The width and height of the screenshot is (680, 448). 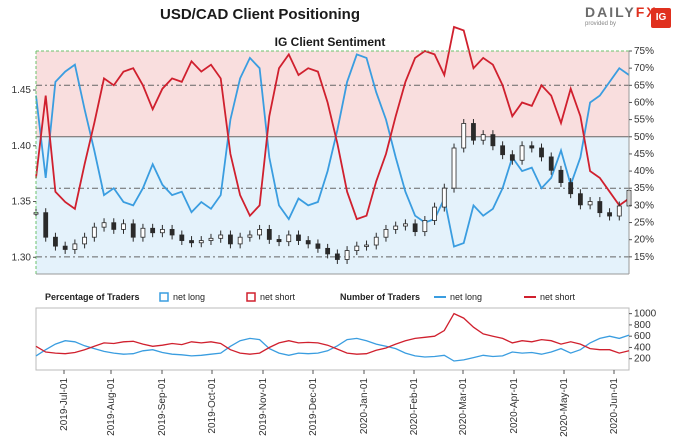 What do you see at coordinates (601, 24) in the screenshot?
I see `logo-tagline: provided by` at bounding box center [601, 24].